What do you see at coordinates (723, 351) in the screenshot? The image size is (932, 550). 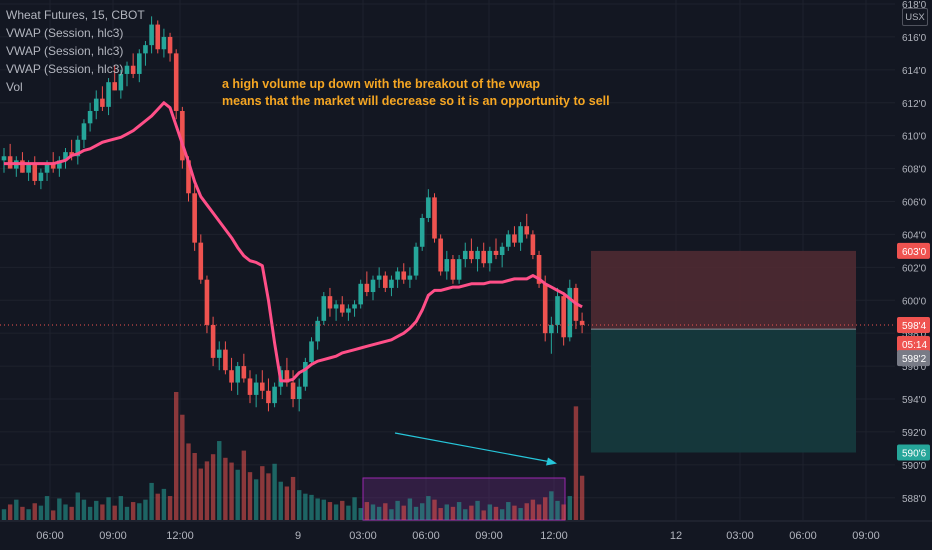 I see `position-tool` at bounding box center [723, 351].